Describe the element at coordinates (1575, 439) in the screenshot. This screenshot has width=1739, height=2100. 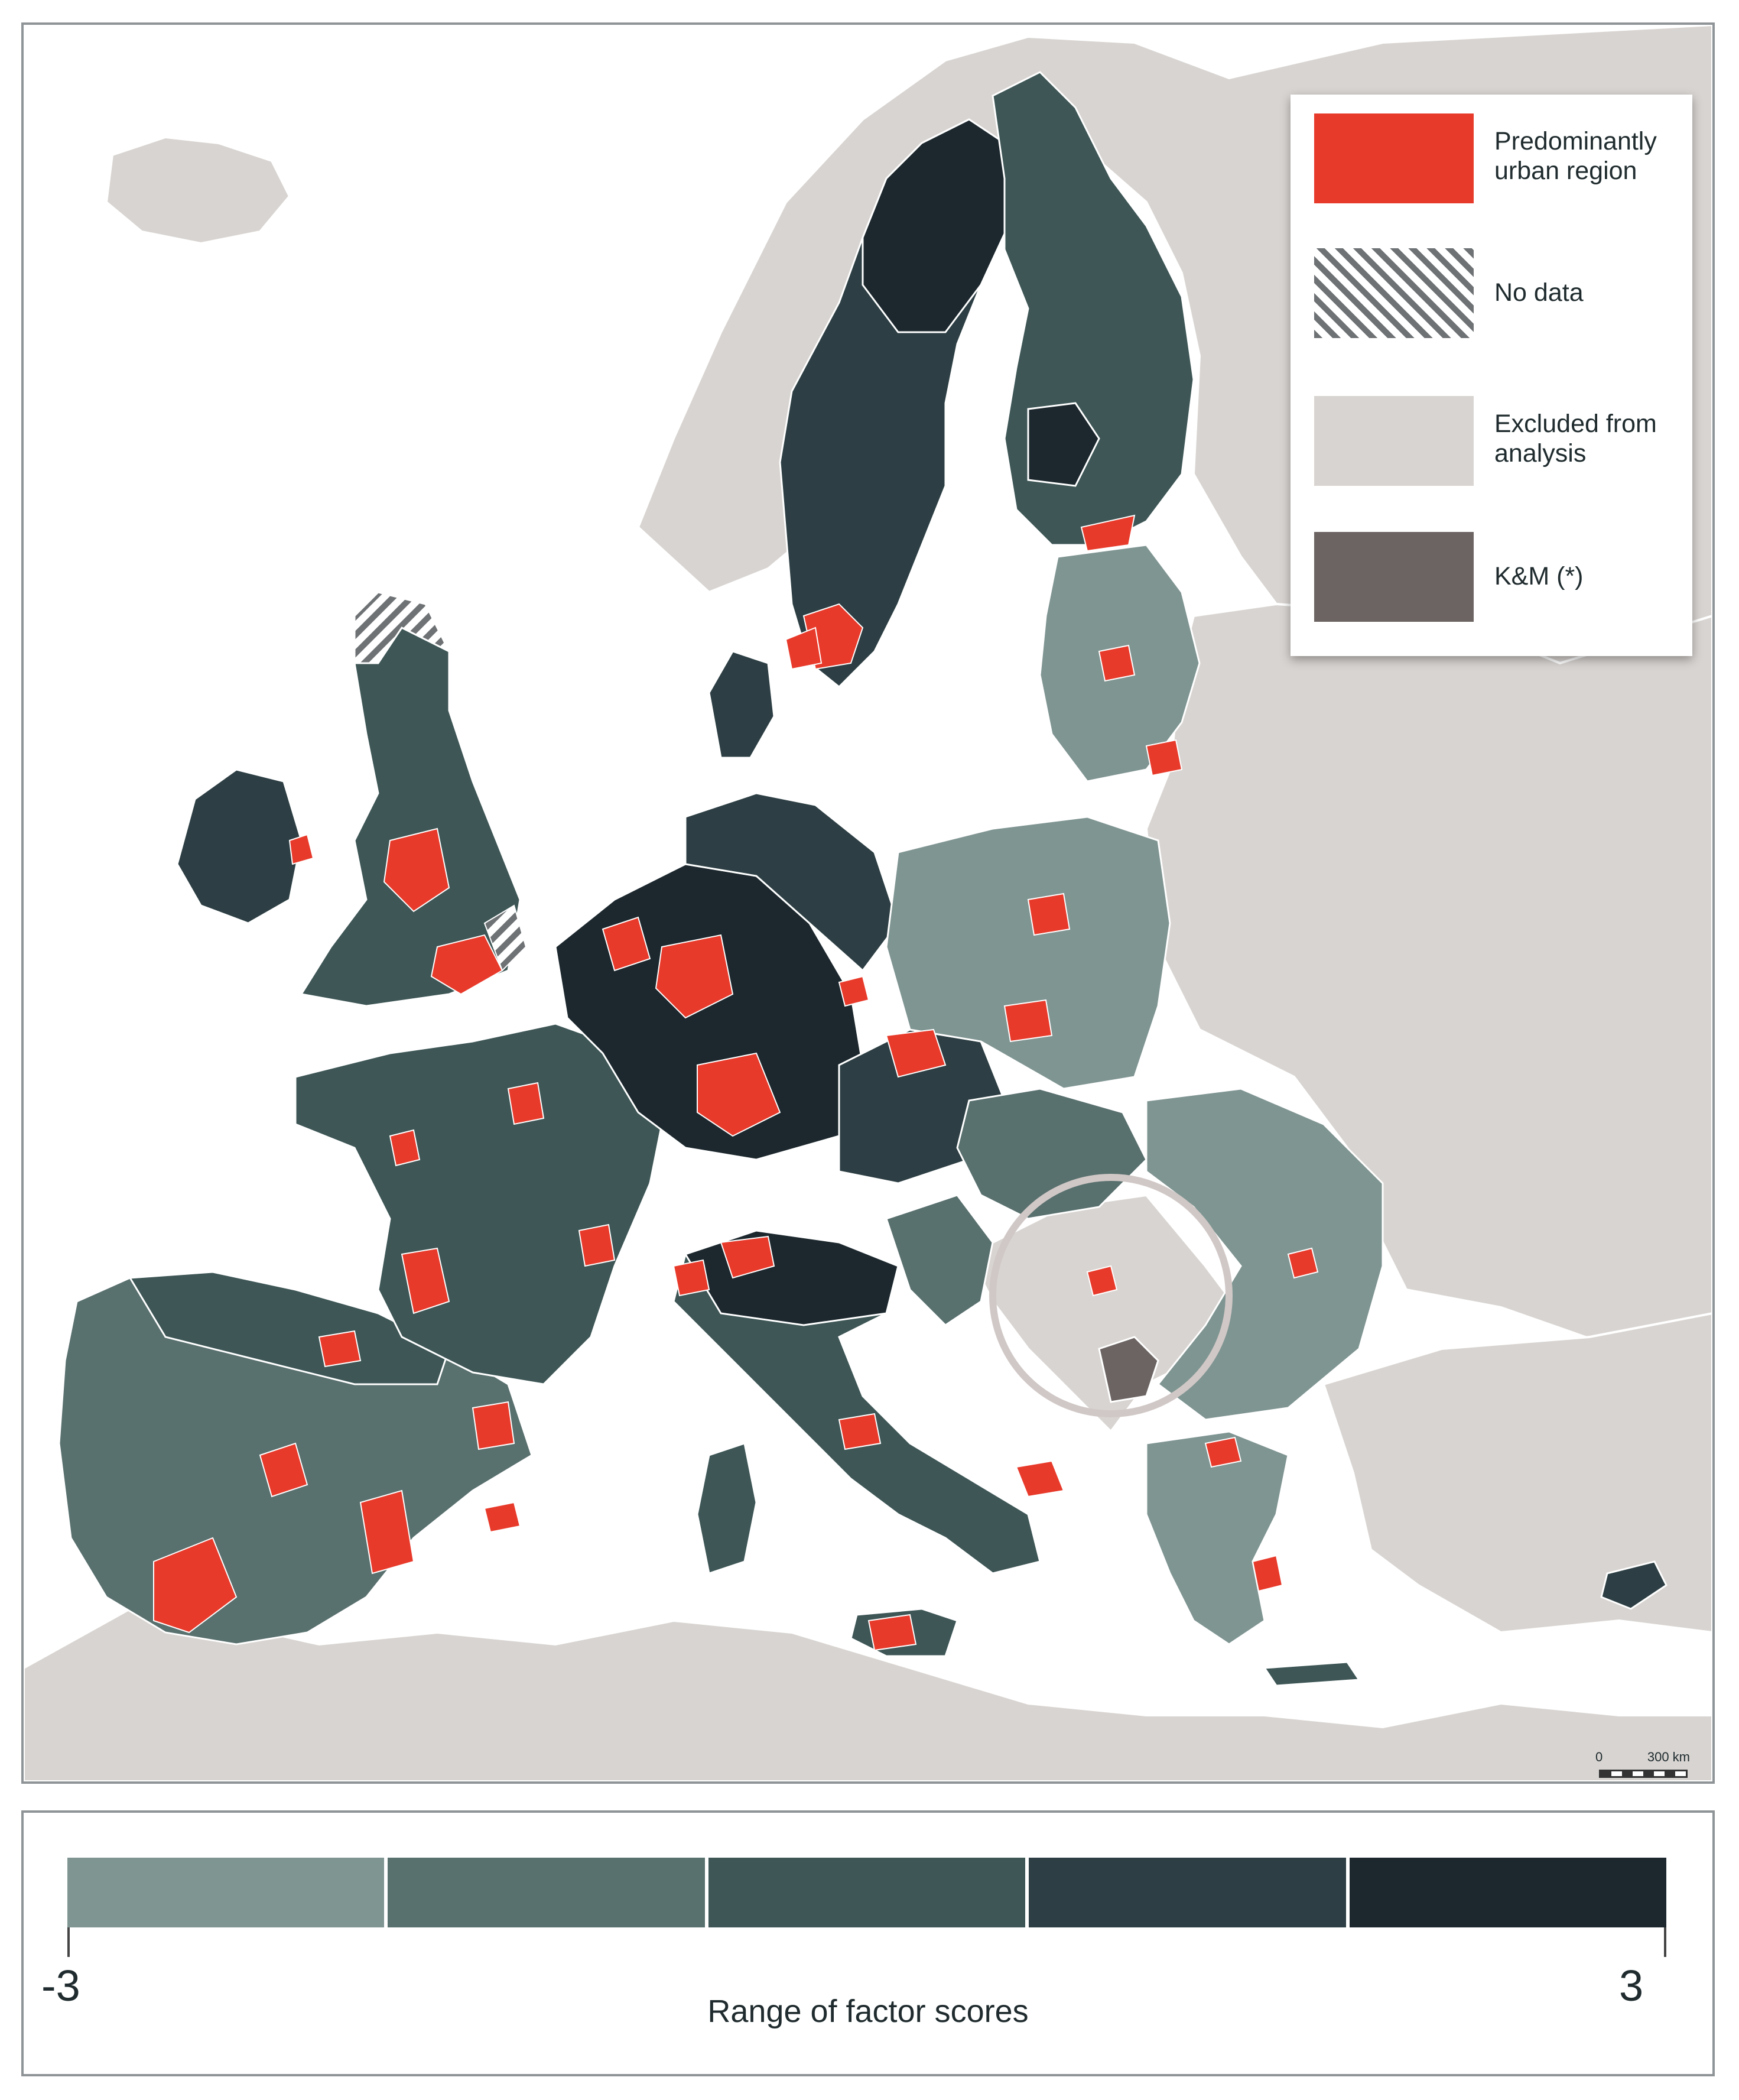
I see `legend-label-excluded: Excluded from analysis` at that location.